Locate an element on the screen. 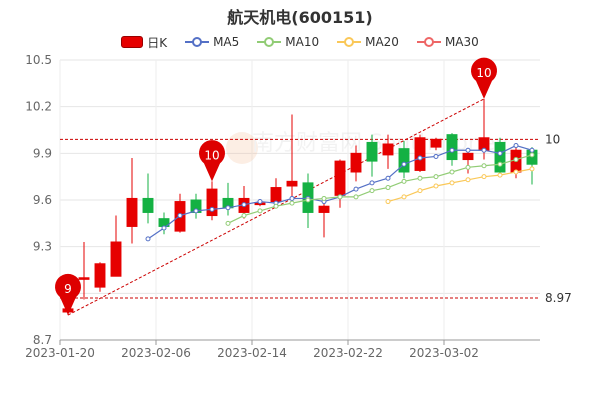  y-tick-label: 9.6 is located at coordinates (42, 200).